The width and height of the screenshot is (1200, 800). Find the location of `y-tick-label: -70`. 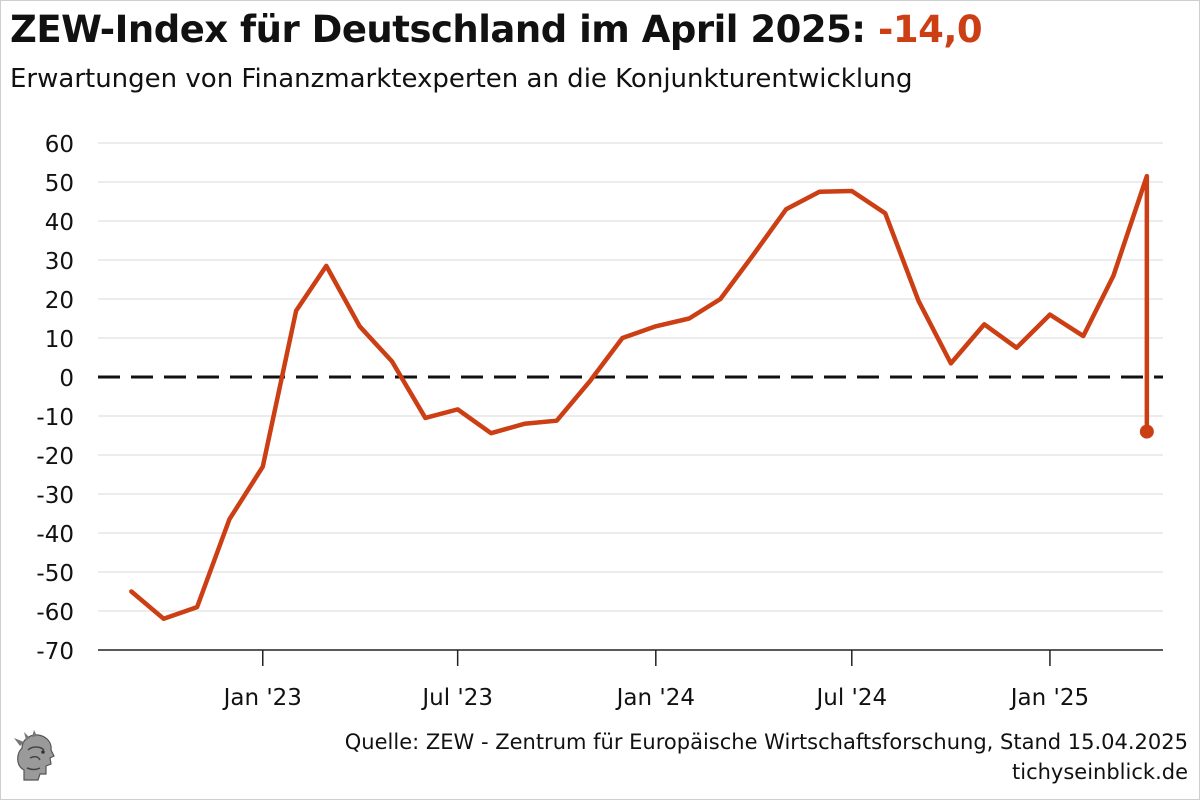

y-tick-label: -70 is located at coordinates (55, 652).